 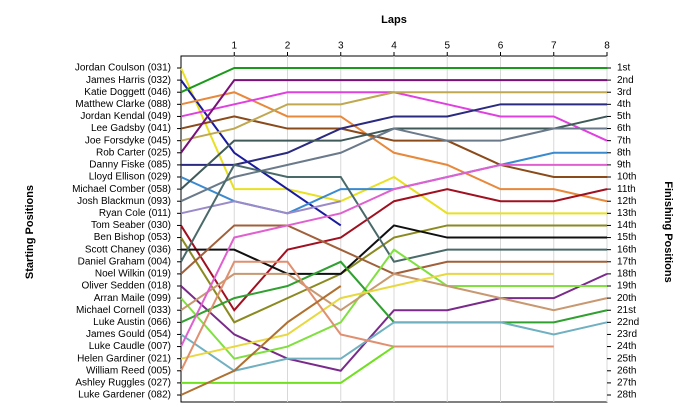 I want to click on finishing-label: 13th, so click(x=626, y=213).